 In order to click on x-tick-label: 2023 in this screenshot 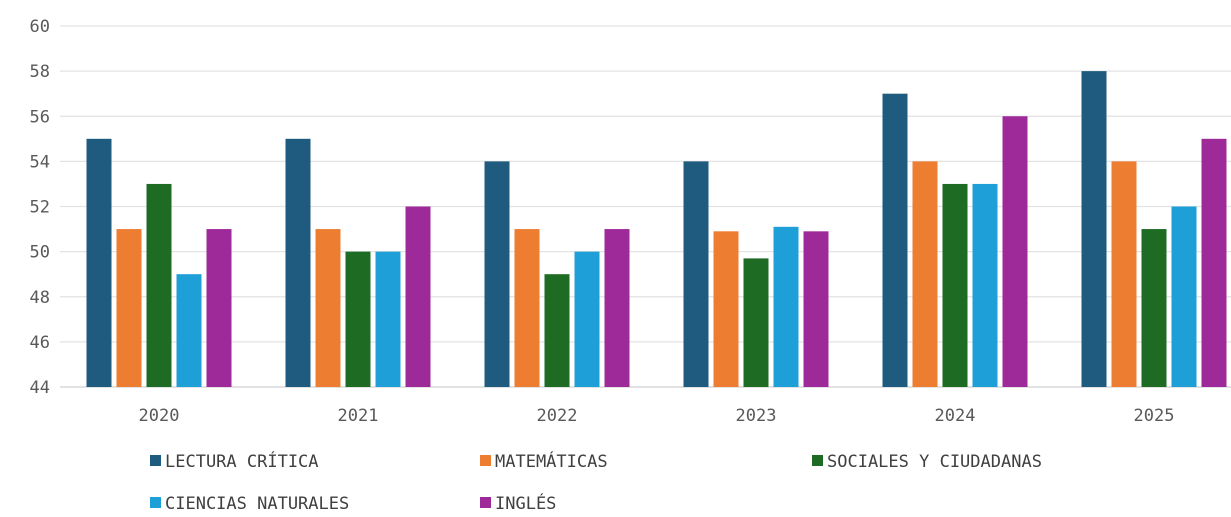, I will do `click(756, 416)`.